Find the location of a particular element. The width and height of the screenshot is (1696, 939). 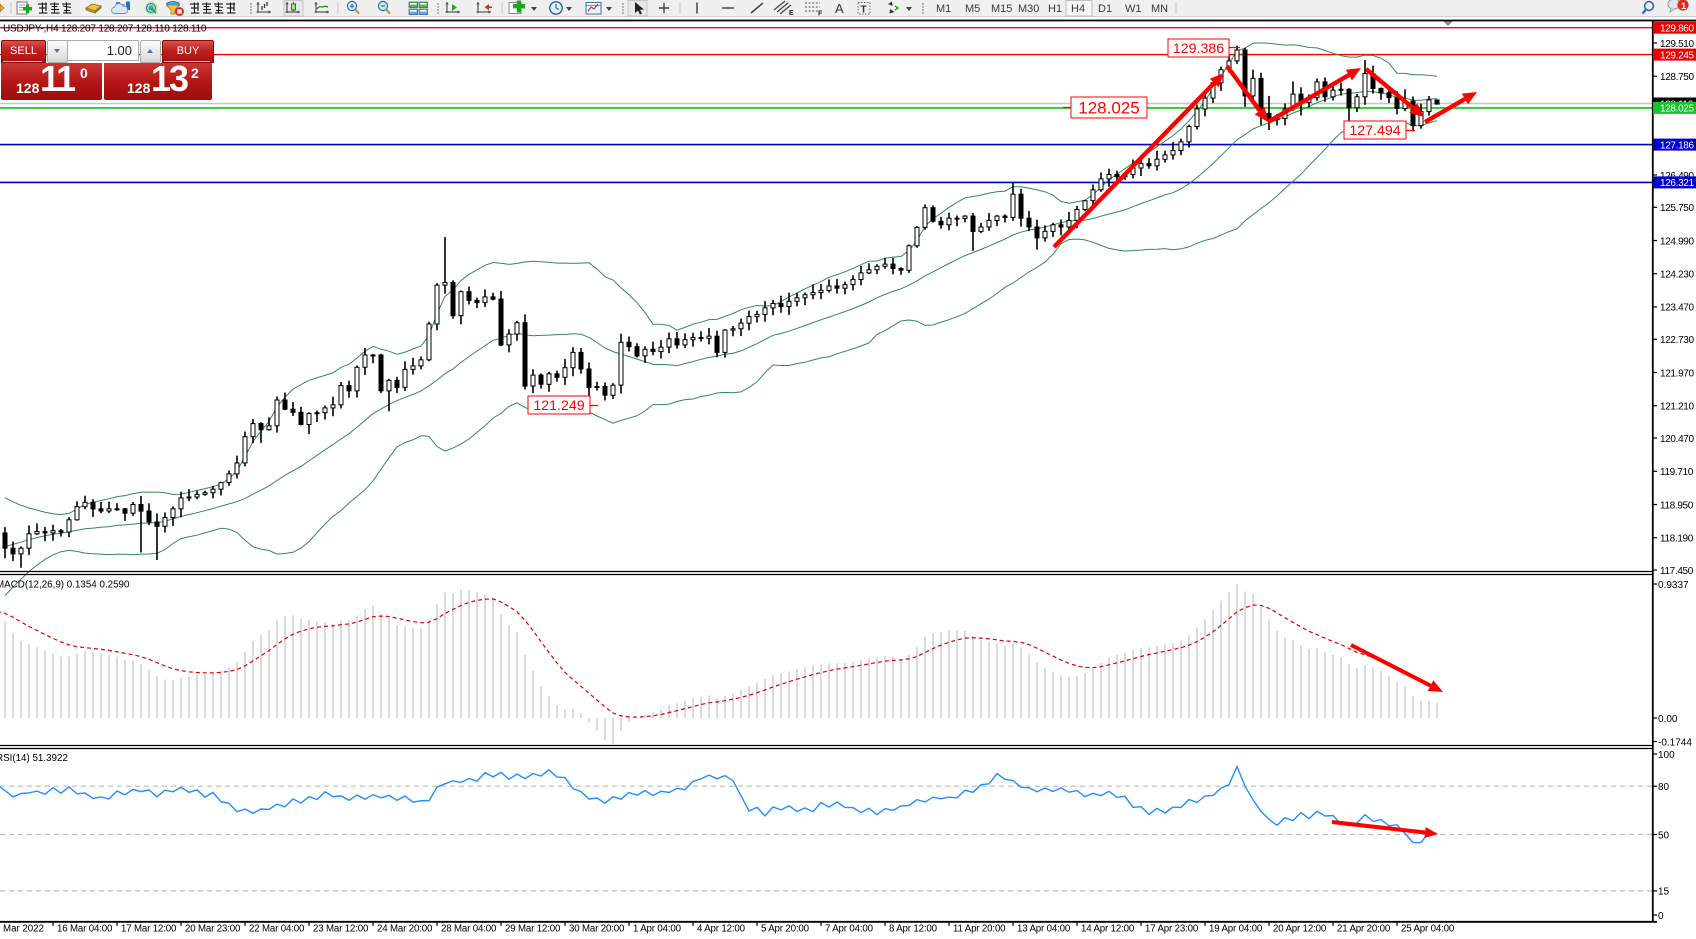

svg-text: 123.470 is located at coordinates (1677, 308).